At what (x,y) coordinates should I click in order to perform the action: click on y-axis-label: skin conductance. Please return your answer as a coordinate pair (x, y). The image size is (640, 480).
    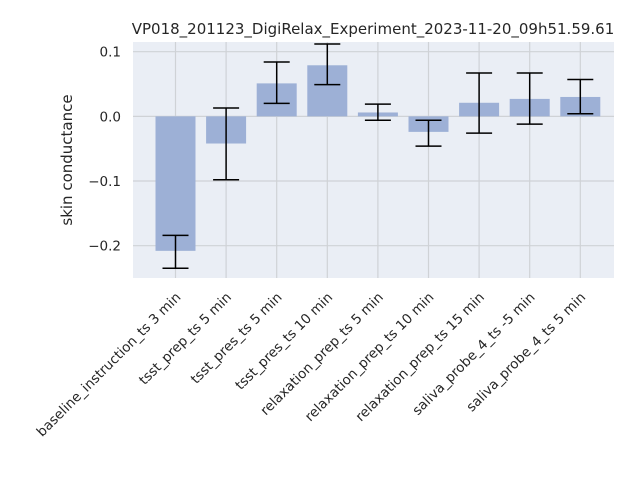
    Looking at the image, I should click on (67, 159).